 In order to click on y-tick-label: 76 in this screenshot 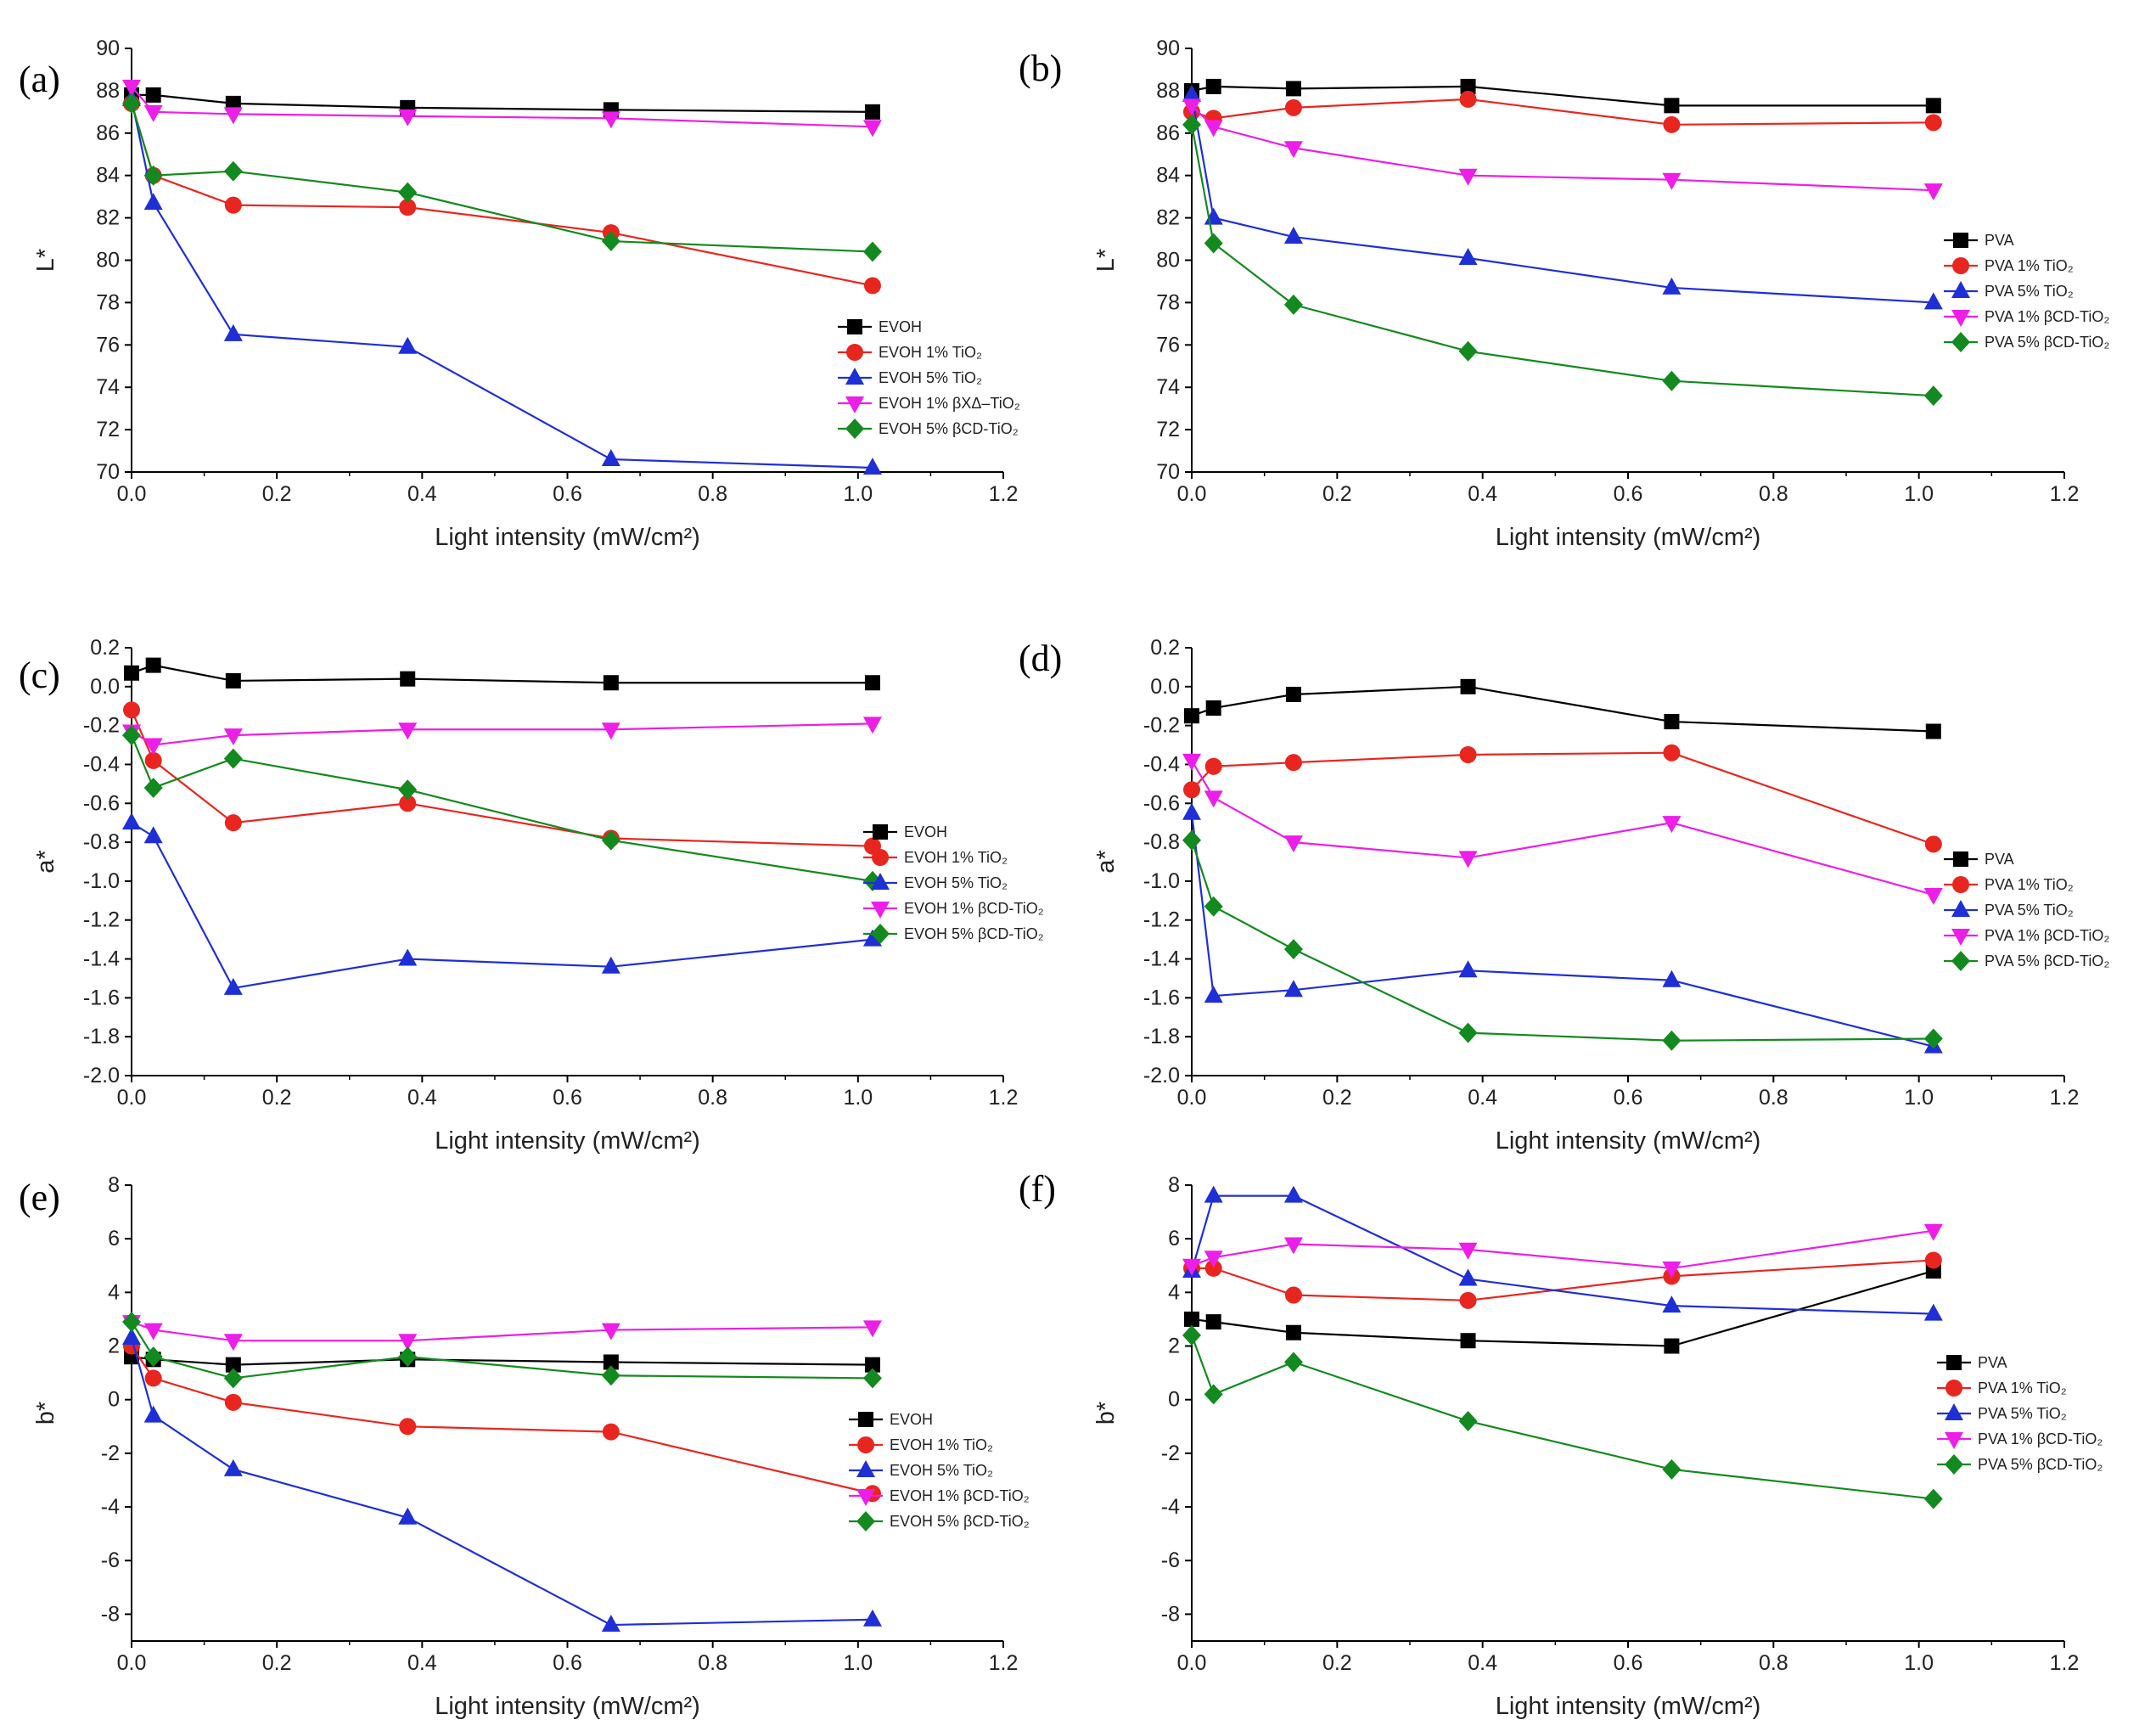, I will do `click(108, 345)`.